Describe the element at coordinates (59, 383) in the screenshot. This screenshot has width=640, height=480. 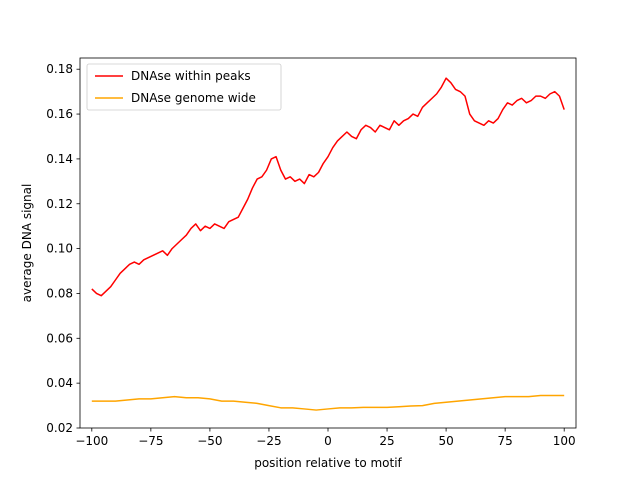
I see `y-tick-label: 0.04` at that location.